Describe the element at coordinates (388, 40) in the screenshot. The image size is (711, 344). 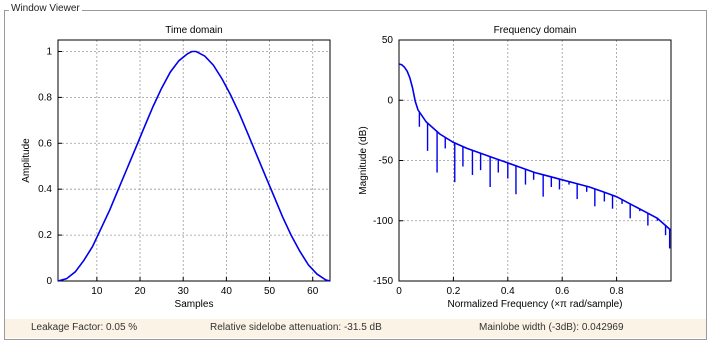
I see `freq-ytick-label-4: 50` at that location.